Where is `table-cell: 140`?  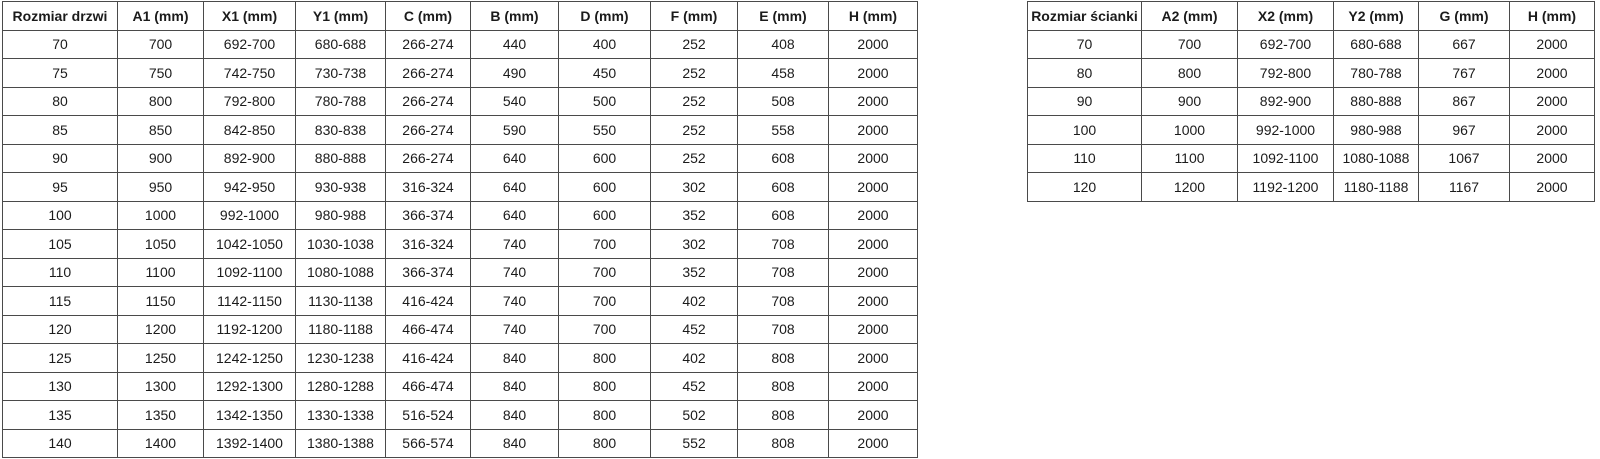
table-cell: 140 is located at coordinates (60, 443).